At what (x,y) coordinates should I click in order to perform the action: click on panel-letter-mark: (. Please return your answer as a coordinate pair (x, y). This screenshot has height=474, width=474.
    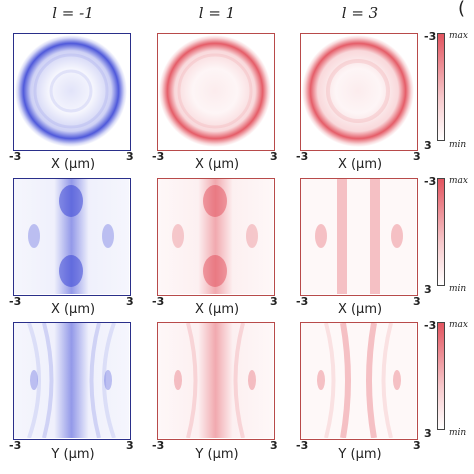
    Looking at the image, I should click on (462, 9).